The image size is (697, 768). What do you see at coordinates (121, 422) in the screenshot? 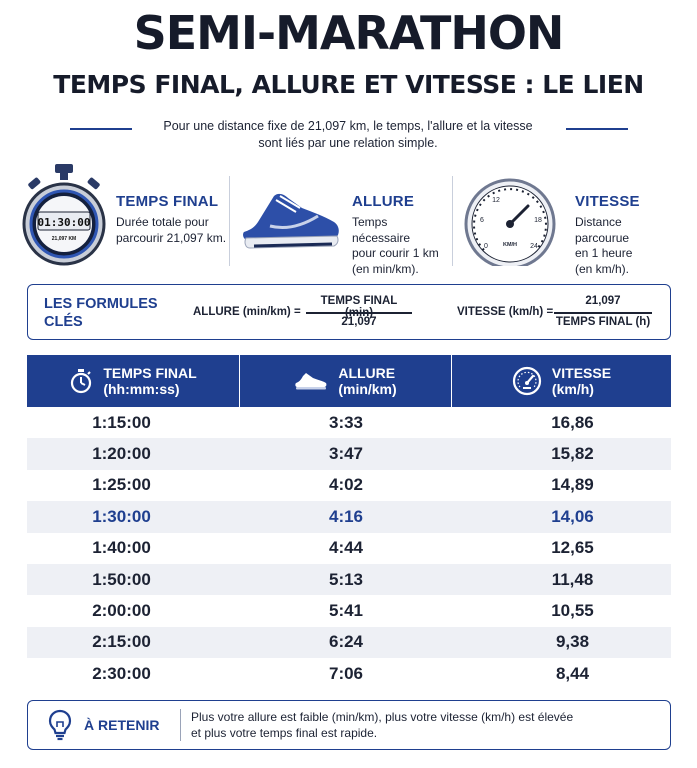
I see `cell-temps-final: 1:15:00` at bounding box center [121, 422].